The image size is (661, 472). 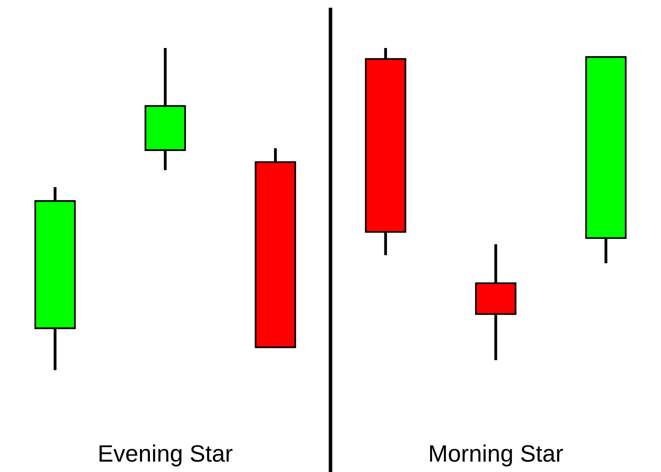 I want to click on text: Morning Star, so click(x=496, y=455).